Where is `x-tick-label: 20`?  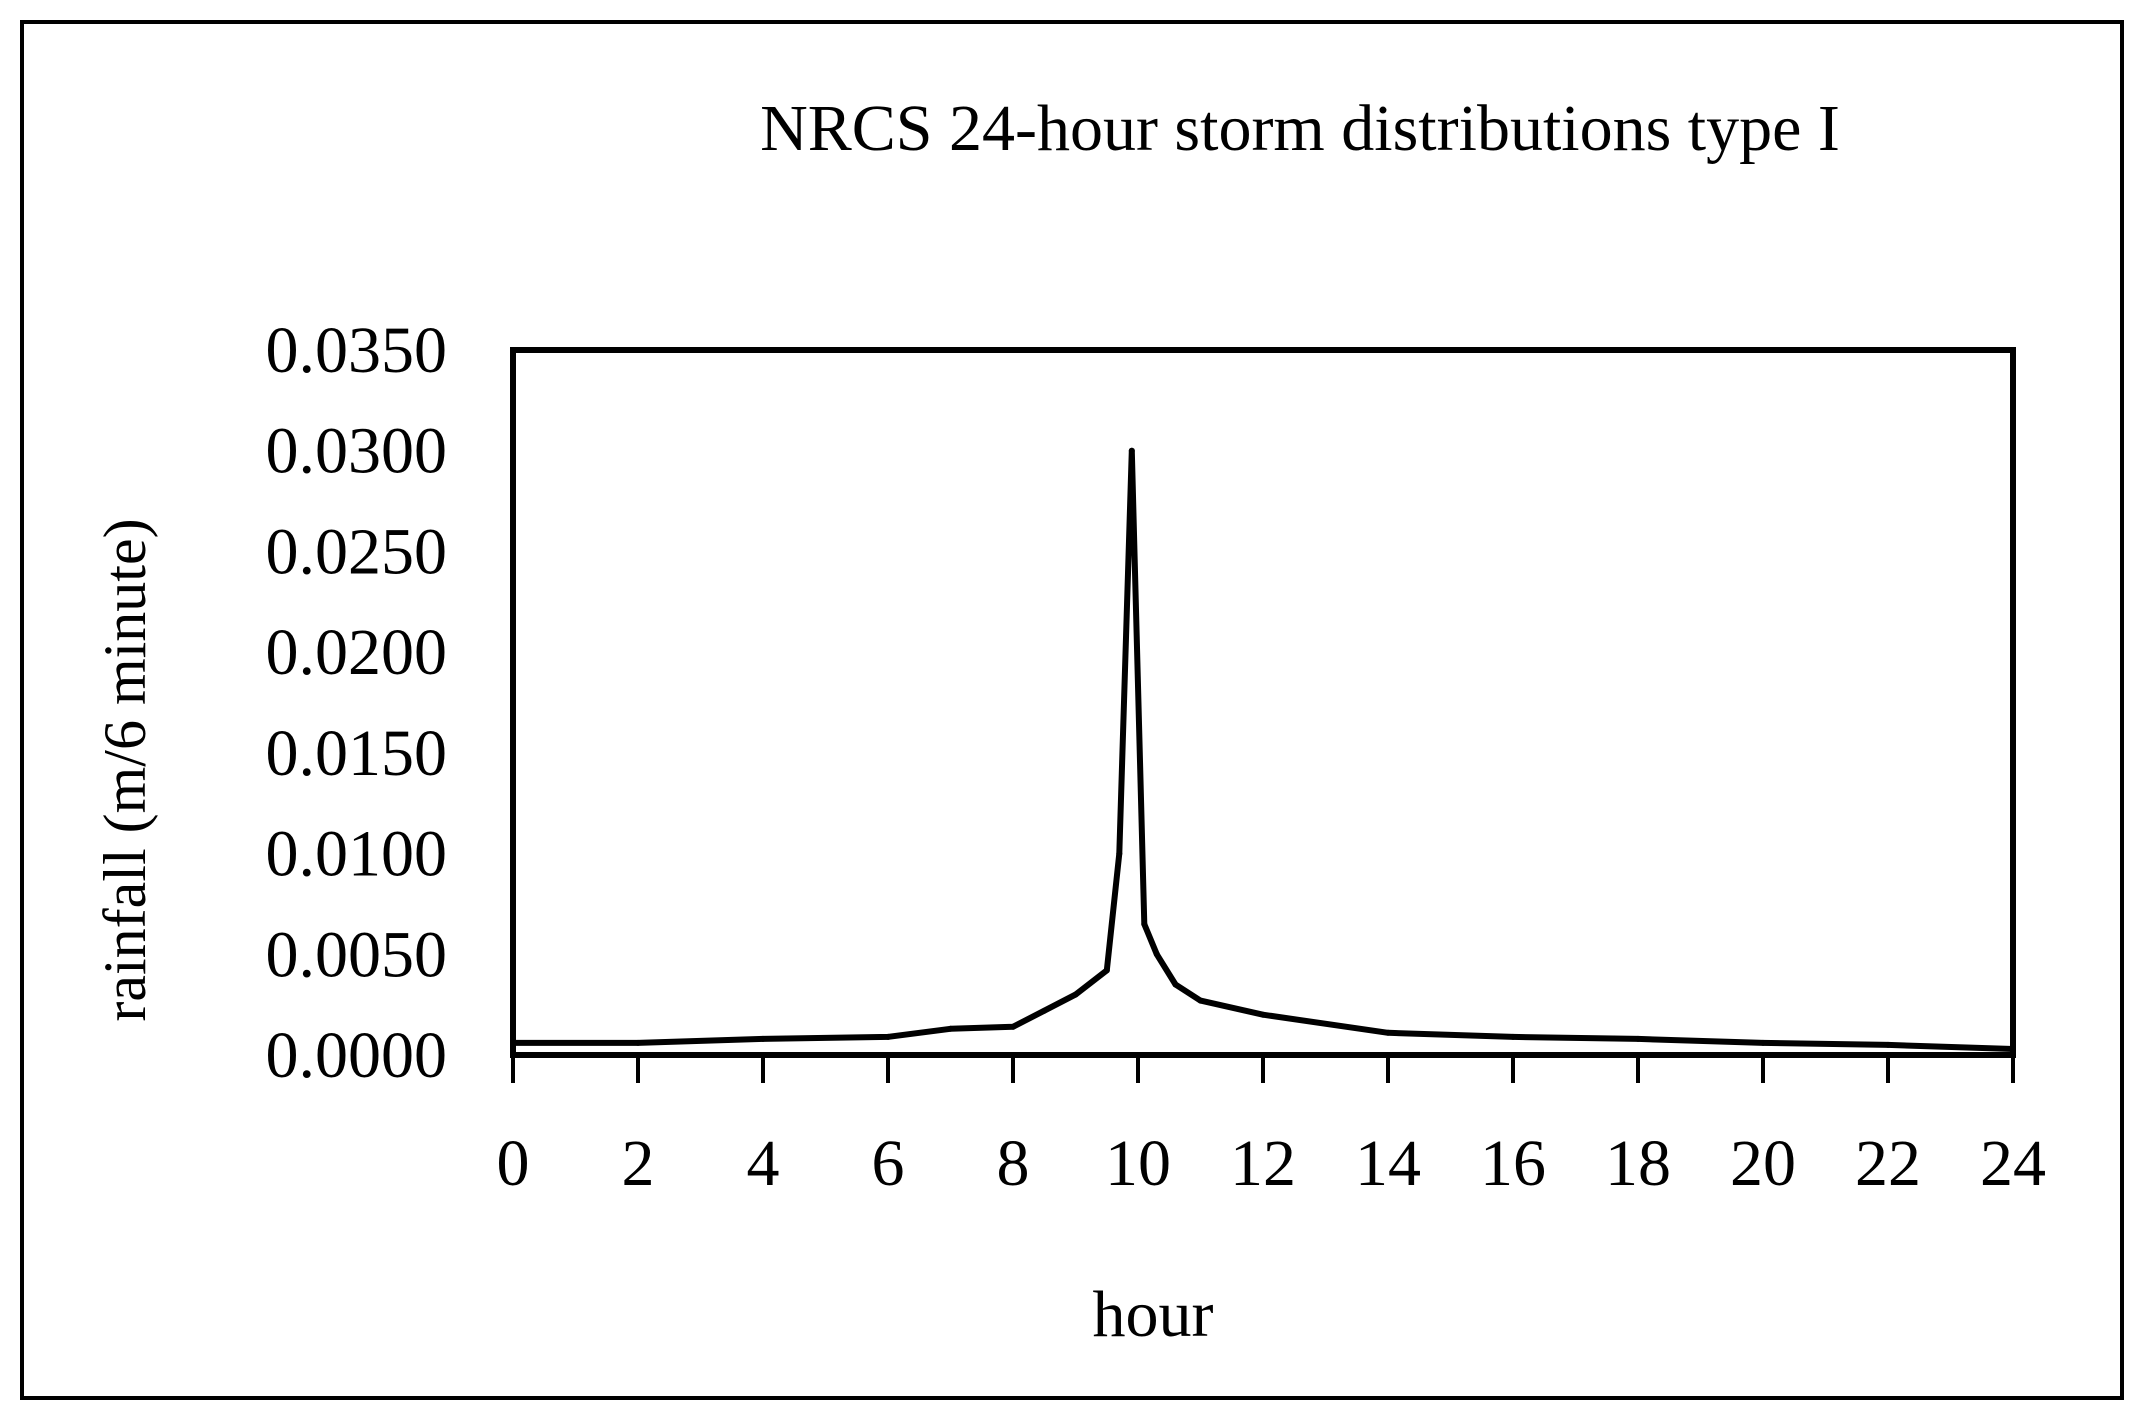
x-tick-label: 20 is located at coordinates (1763, 1163).